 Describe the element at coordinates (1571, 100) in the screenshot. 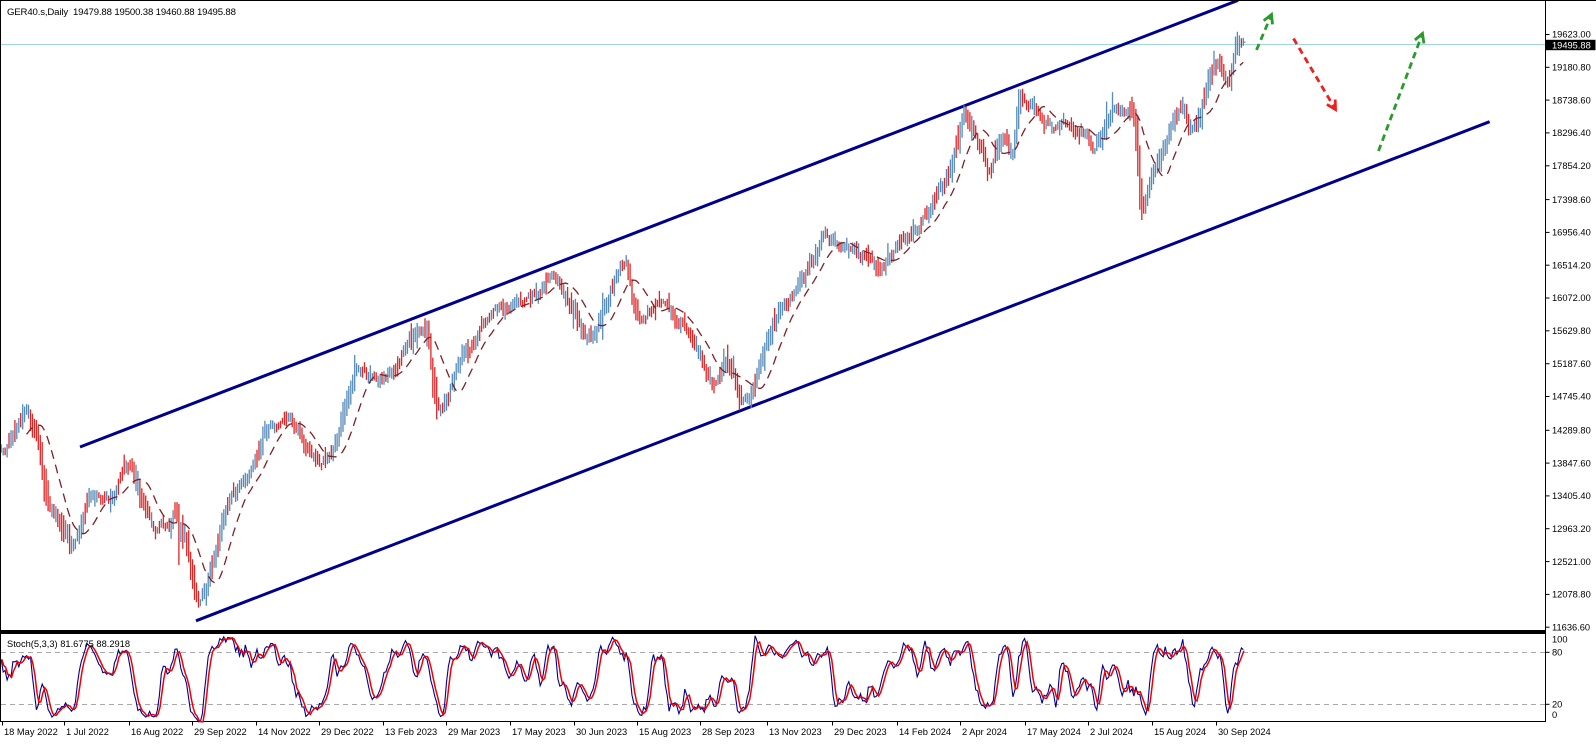

I see `svg-text: 18738.60` at that location.